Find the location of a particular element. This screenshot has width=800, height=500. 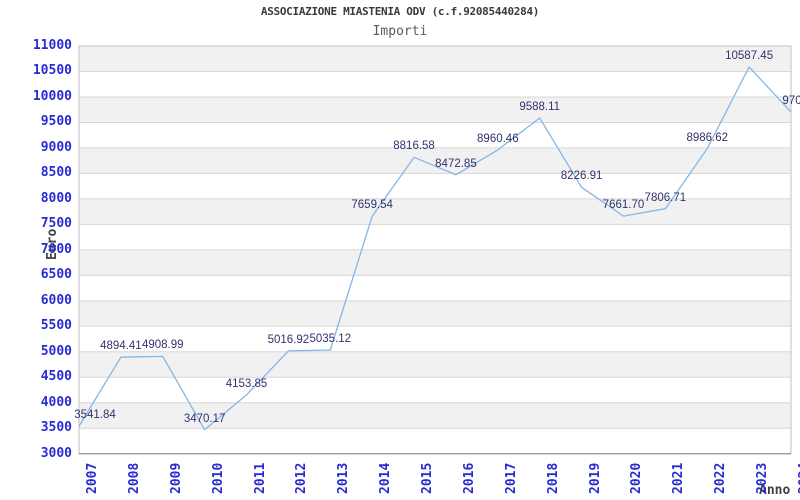

y-tick-label: 3500 is located at coordinates (56, 428).